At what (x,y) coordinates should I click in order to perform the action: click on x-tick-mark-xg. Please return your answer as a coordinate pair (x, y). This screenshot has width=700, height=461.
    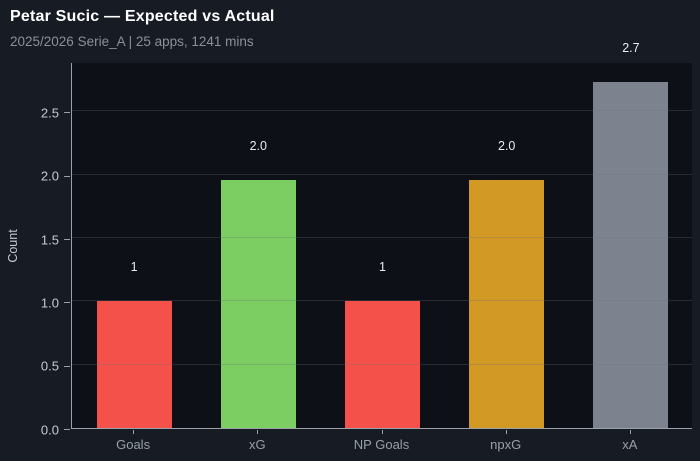
    Looking at the image, I should click on (258, 432).